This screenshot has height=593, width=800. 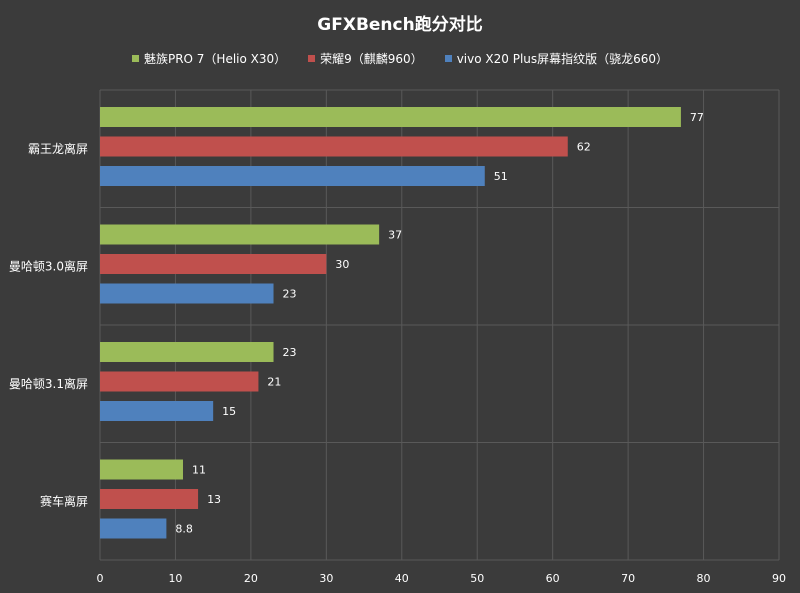 What do you see at coordinates (100, 578) in the screenshot?
I see `x-tick-label: 0` at bounding box center [100, 578].